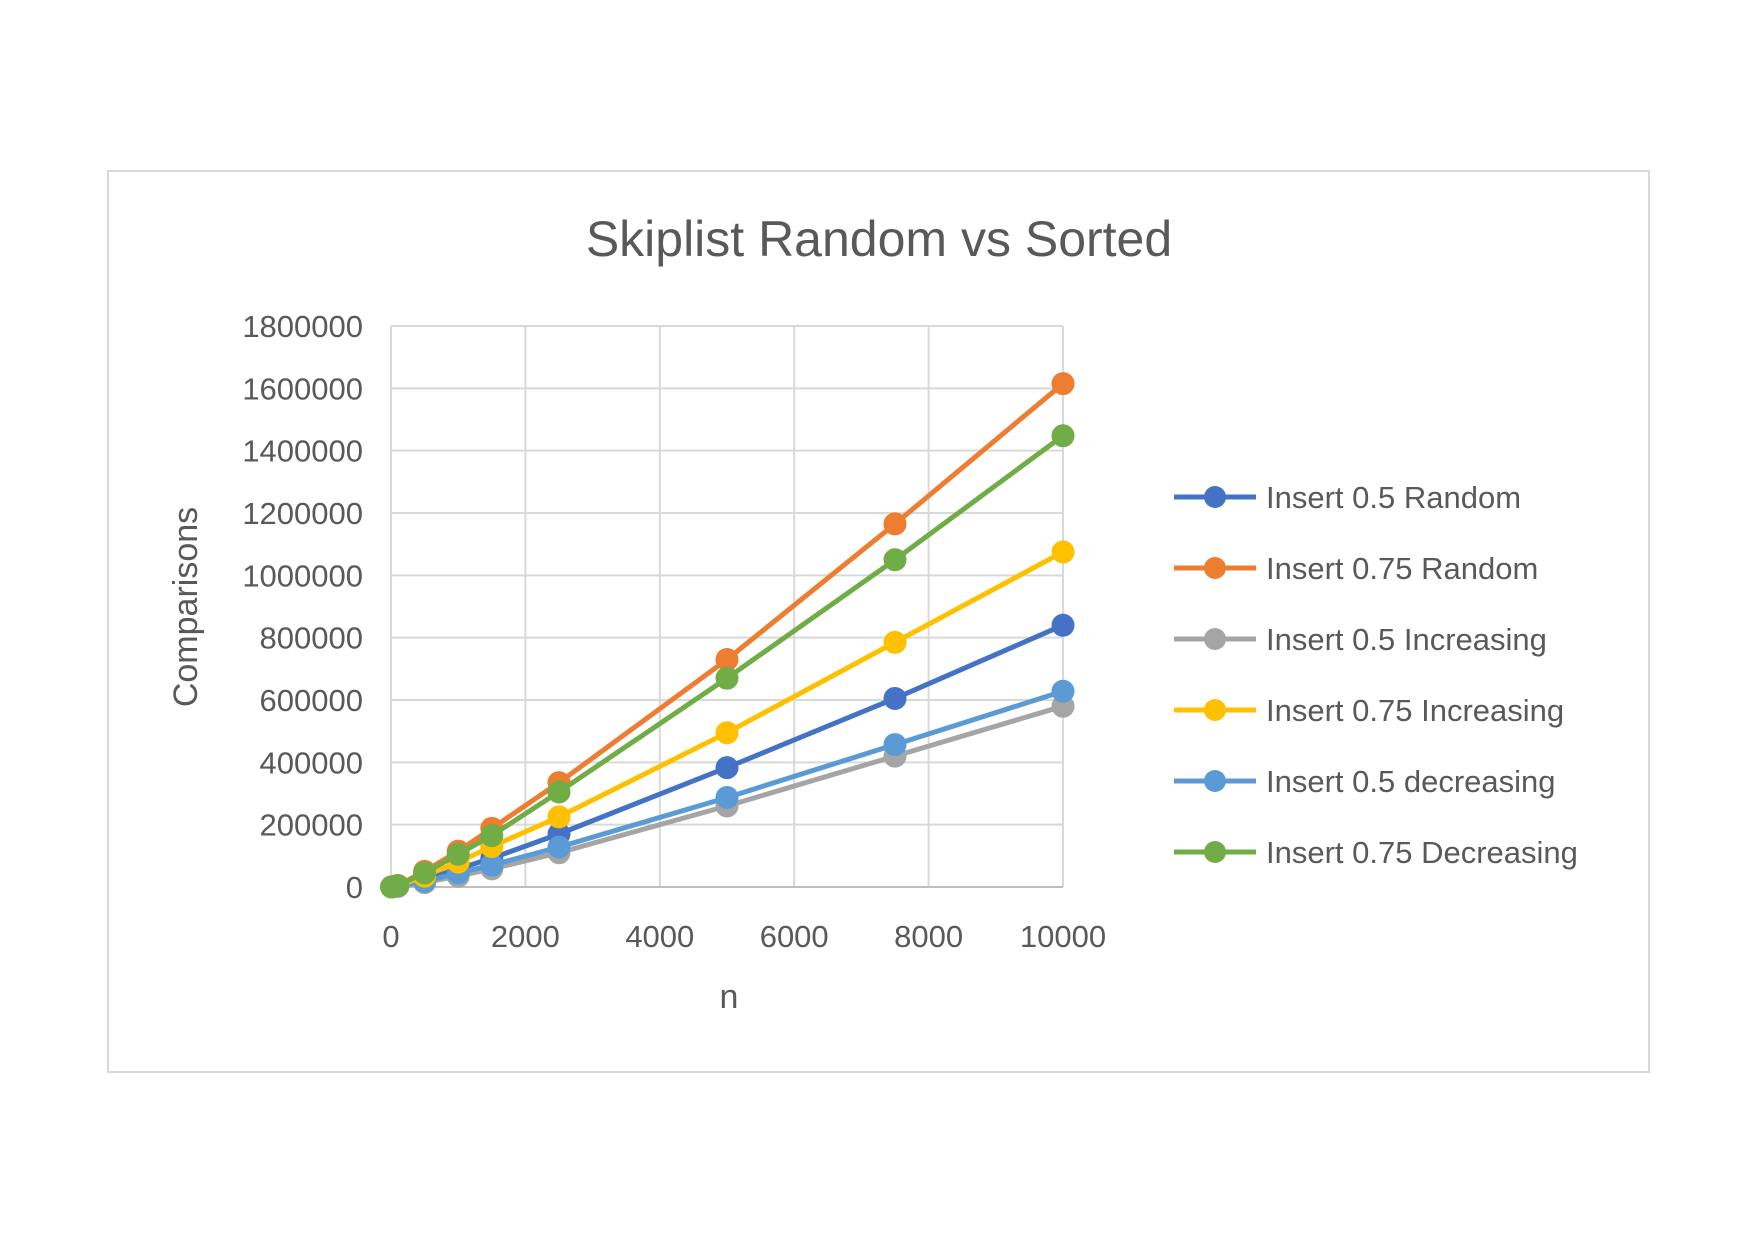 This screenshot has width=1754, height=1241. Describe the element at coordinates (311, 638) in the screenshot. I see `y-tick-label: 800000` at that location.